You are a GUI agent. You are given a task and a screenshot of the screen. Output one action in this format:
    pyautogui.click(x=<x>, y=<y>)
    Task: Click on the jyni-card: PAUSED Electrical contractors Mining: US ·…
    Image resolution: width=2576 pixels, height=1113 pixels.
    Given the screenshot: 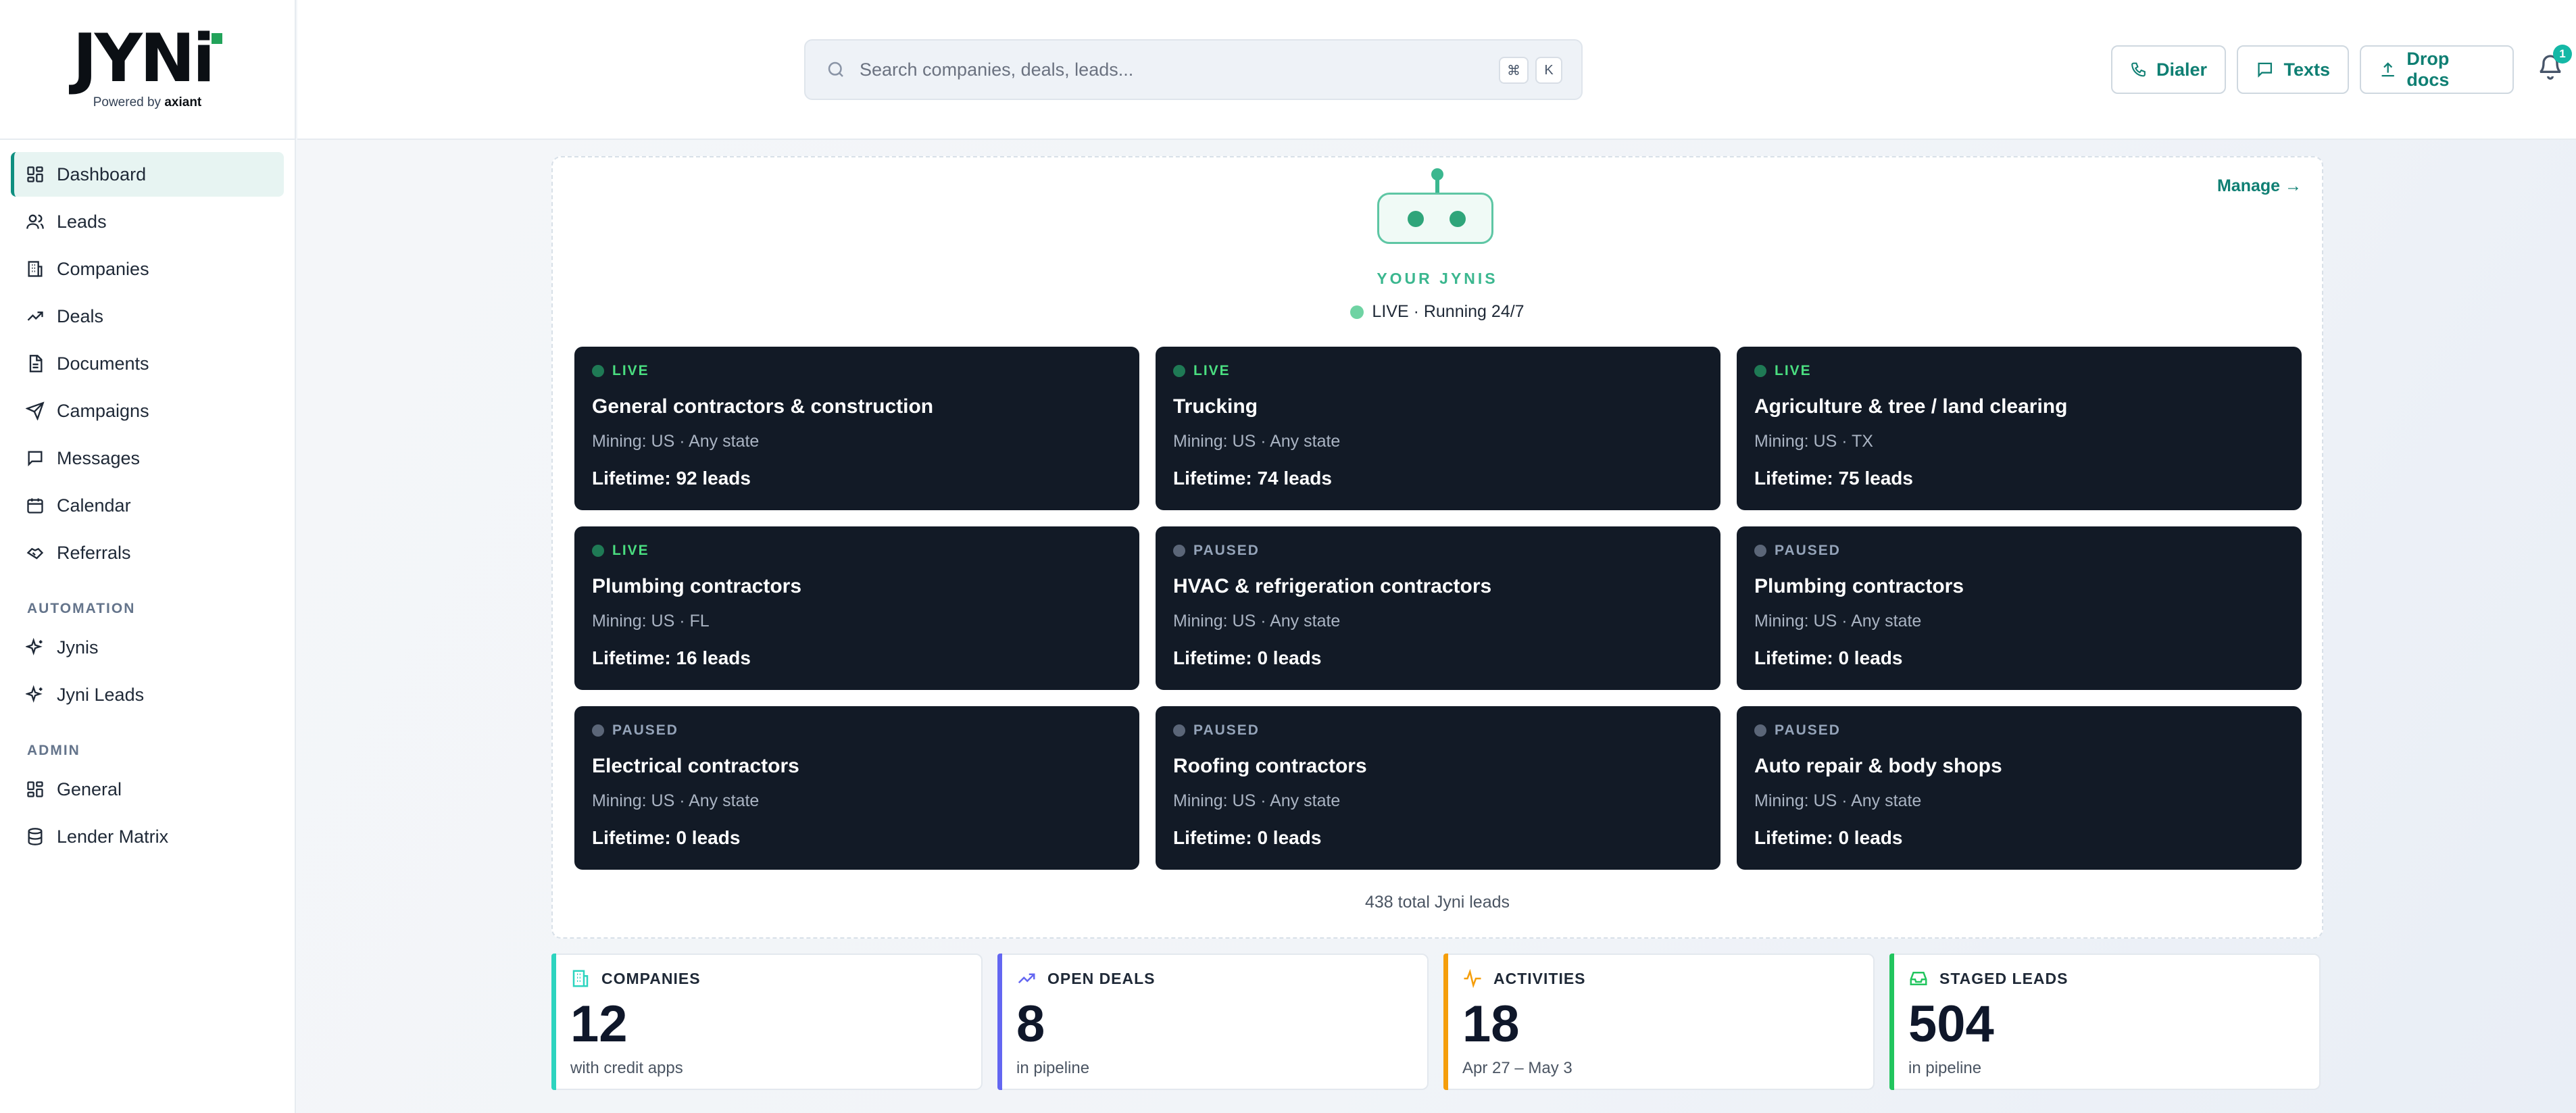 What is the action you would take?
    pyautogui.click(x=857, y=788)
    